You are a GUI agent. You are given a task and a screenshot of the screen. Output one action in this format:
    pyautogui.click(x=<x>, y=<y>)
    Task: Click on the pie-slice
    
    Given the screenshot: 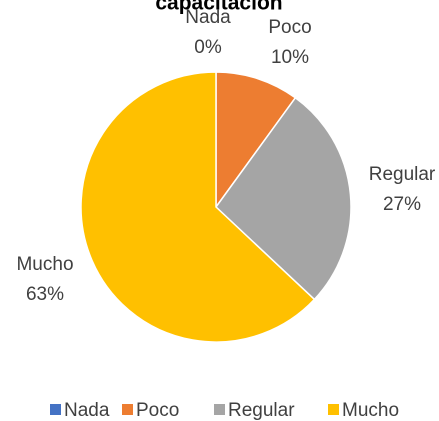 What is the action you would take?
    pyautogui.click(x=256, y=140)
    